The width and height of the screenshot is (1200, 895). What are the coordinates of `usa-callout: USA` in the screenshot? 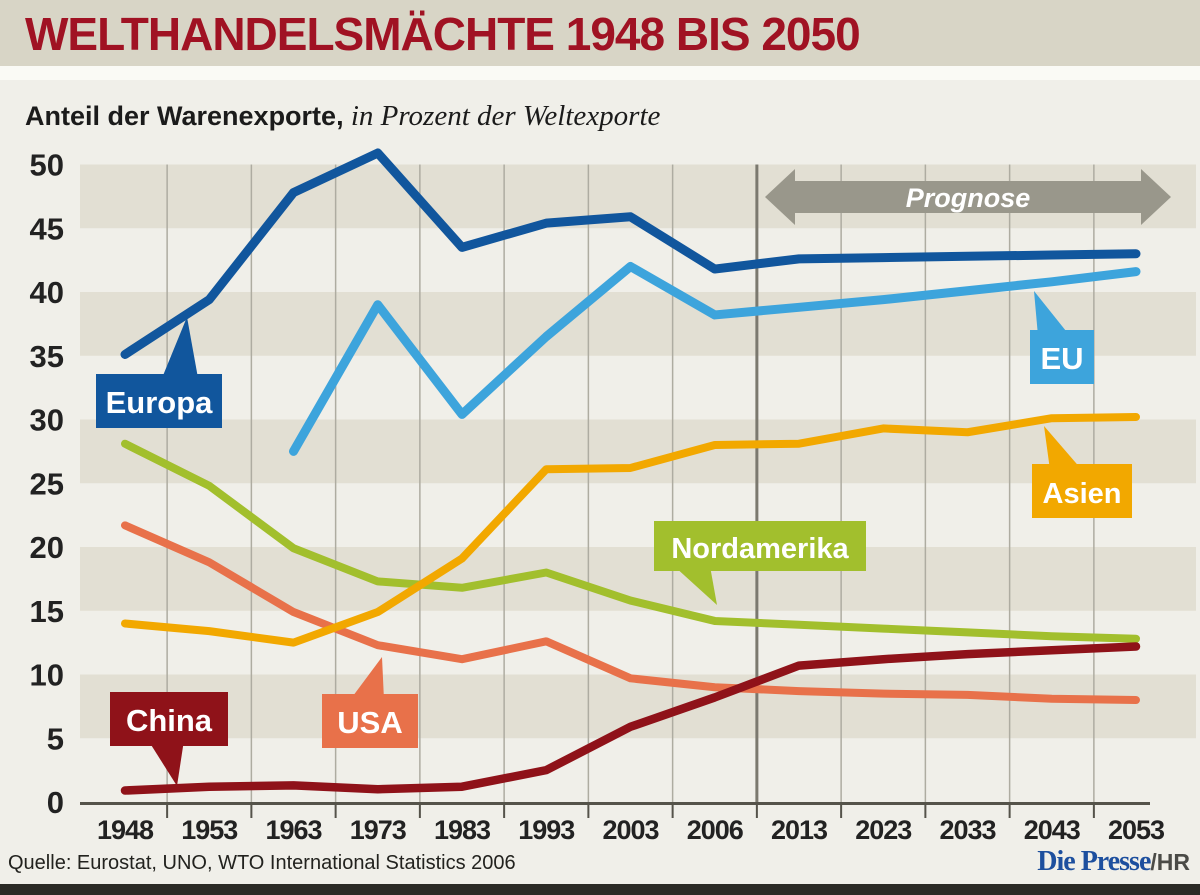 It's located at (370, 702).